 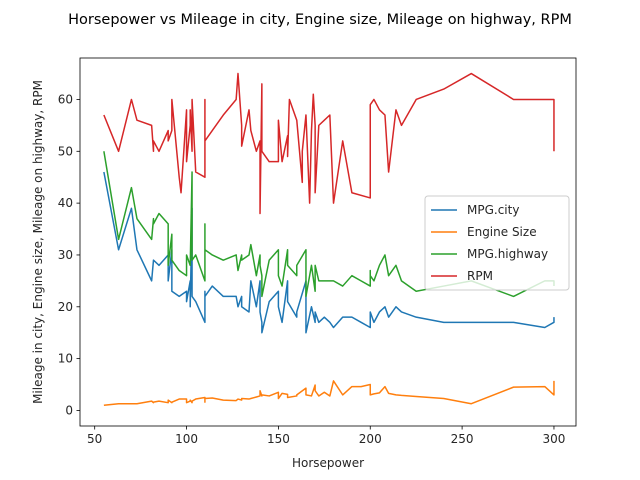 I want to click on x-tick-label: 300, so click(x=554, y=439).